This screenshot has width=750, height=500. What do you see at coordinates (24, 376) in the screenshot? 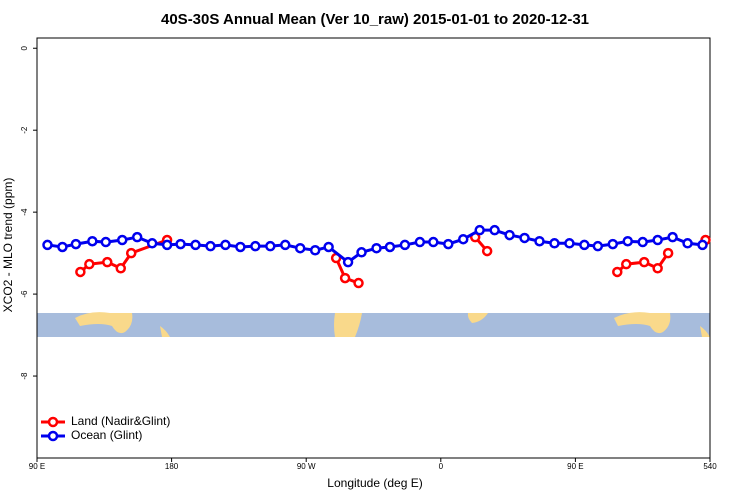
I see `y-tick-label: -8` at bounding box center [24, 376].